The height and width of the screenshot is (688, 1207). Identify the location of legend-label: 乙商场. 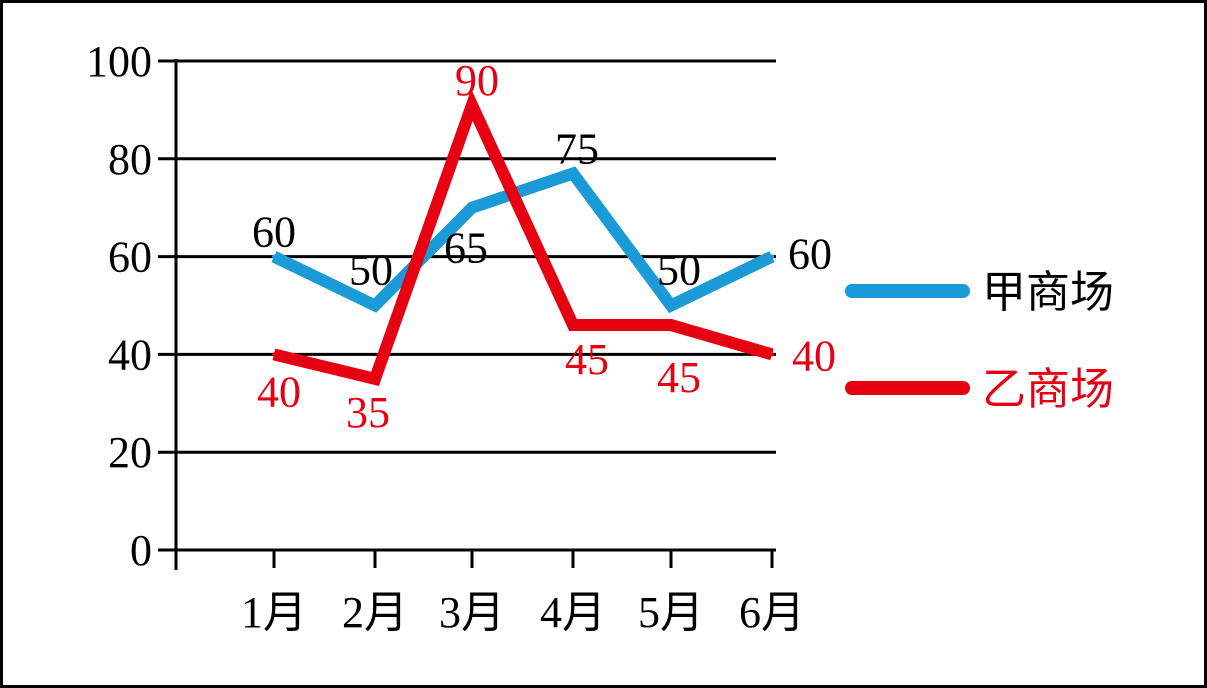
(1048, 389).